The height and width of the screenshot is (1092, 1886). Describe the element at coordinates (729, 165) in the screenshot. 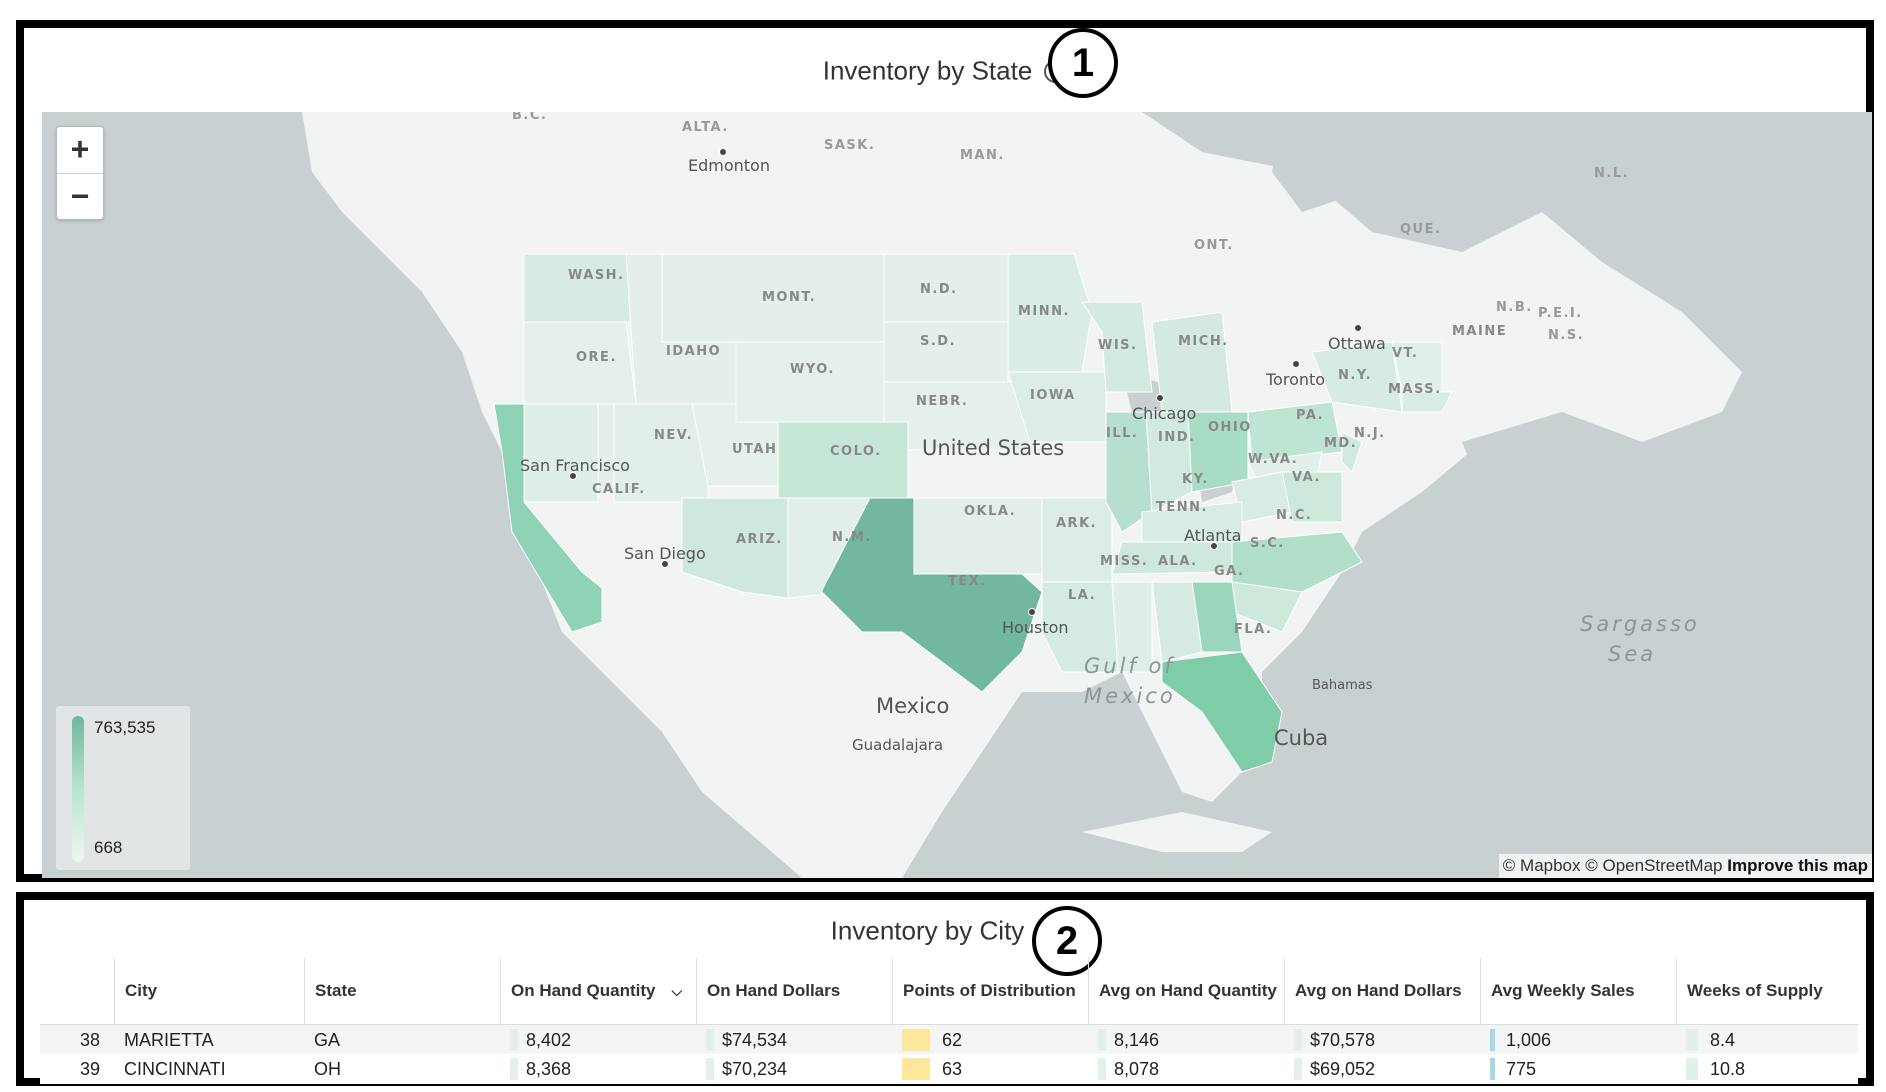

I see `city-label: Edmonton` at that location.